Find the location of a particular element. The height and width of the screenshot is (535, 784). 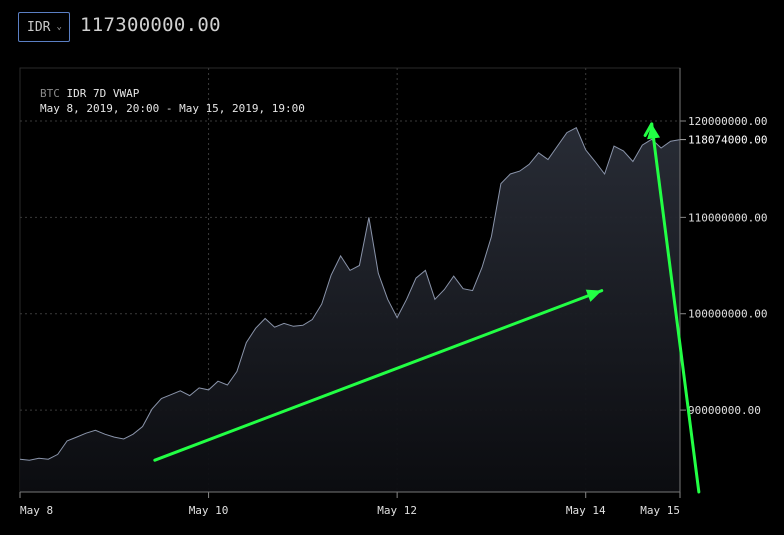

currency-label: IDR is located at coordinates (39, 27).